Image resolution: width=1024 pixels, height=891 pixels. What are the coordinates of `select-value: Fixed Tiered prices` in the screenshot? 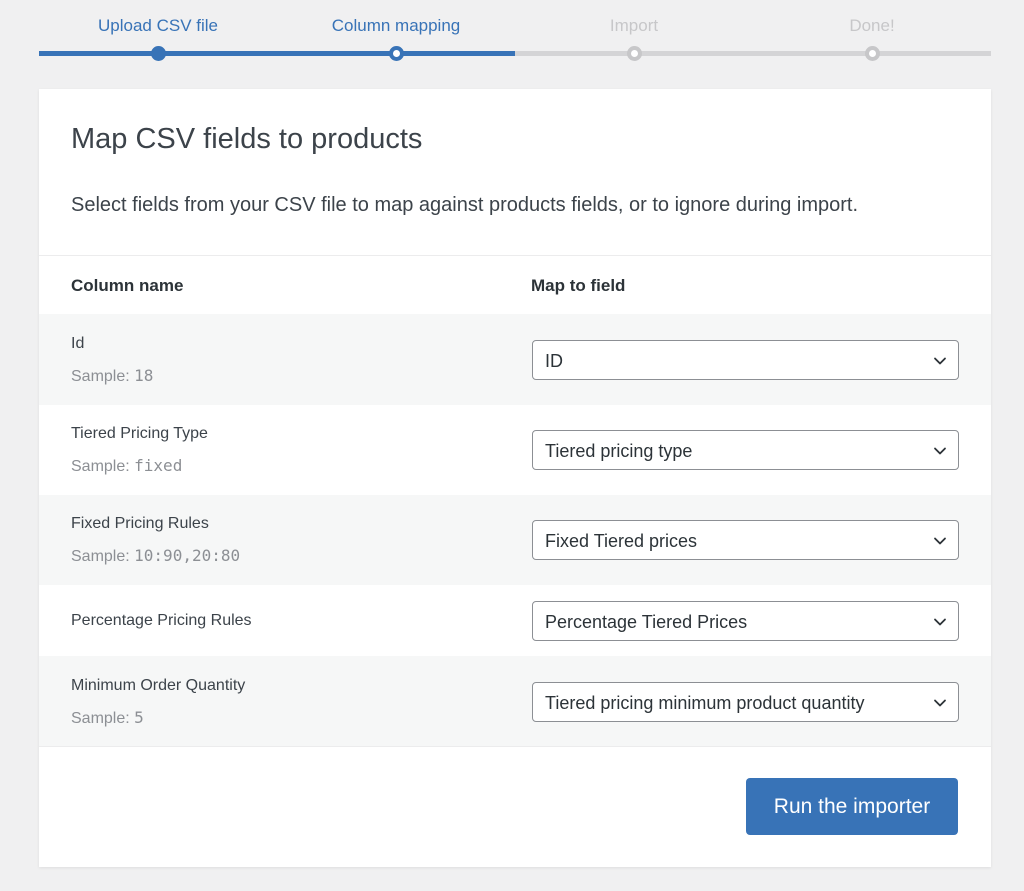 It's located at (621, 541).